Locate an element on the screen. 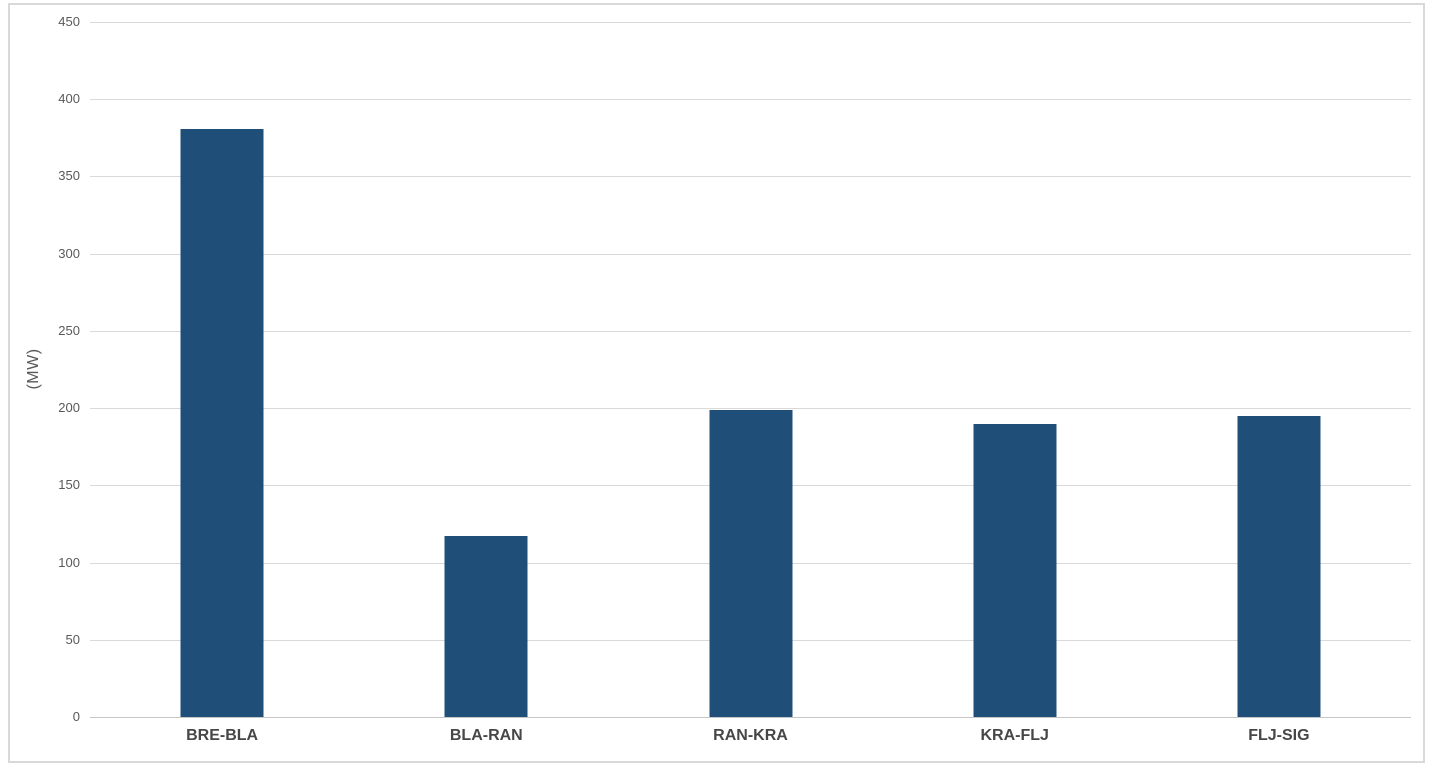 This screenshot has width=1433, height=777. y-tick-label: 100 is located at coordinates (69, 562).